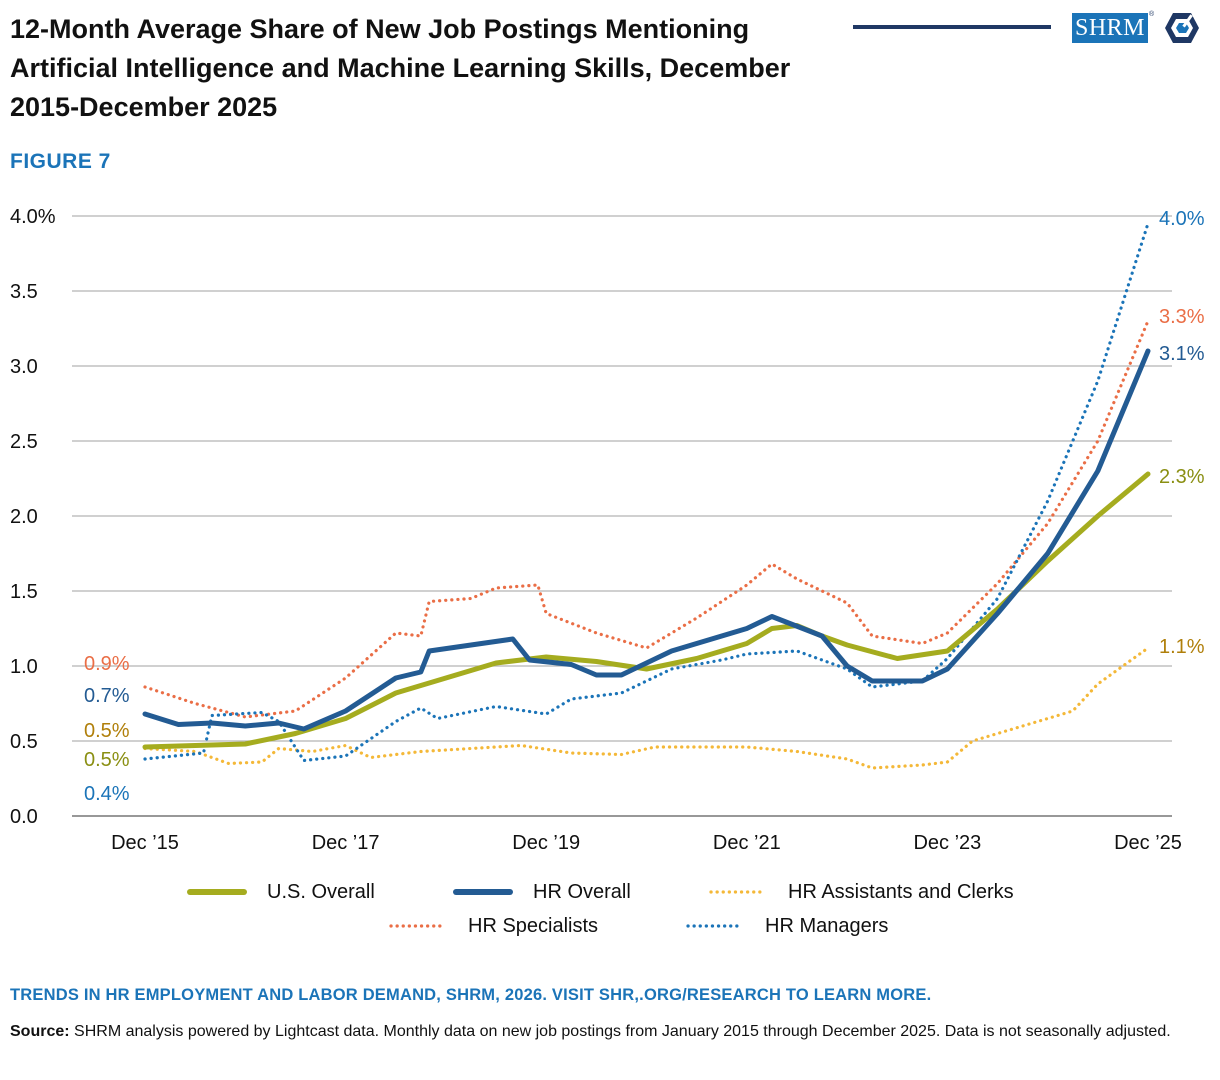 Image resolution: width=1220 pixels, height=1080 pixels. I want to click on y-tick-label: 0.0, so click(24, 817).